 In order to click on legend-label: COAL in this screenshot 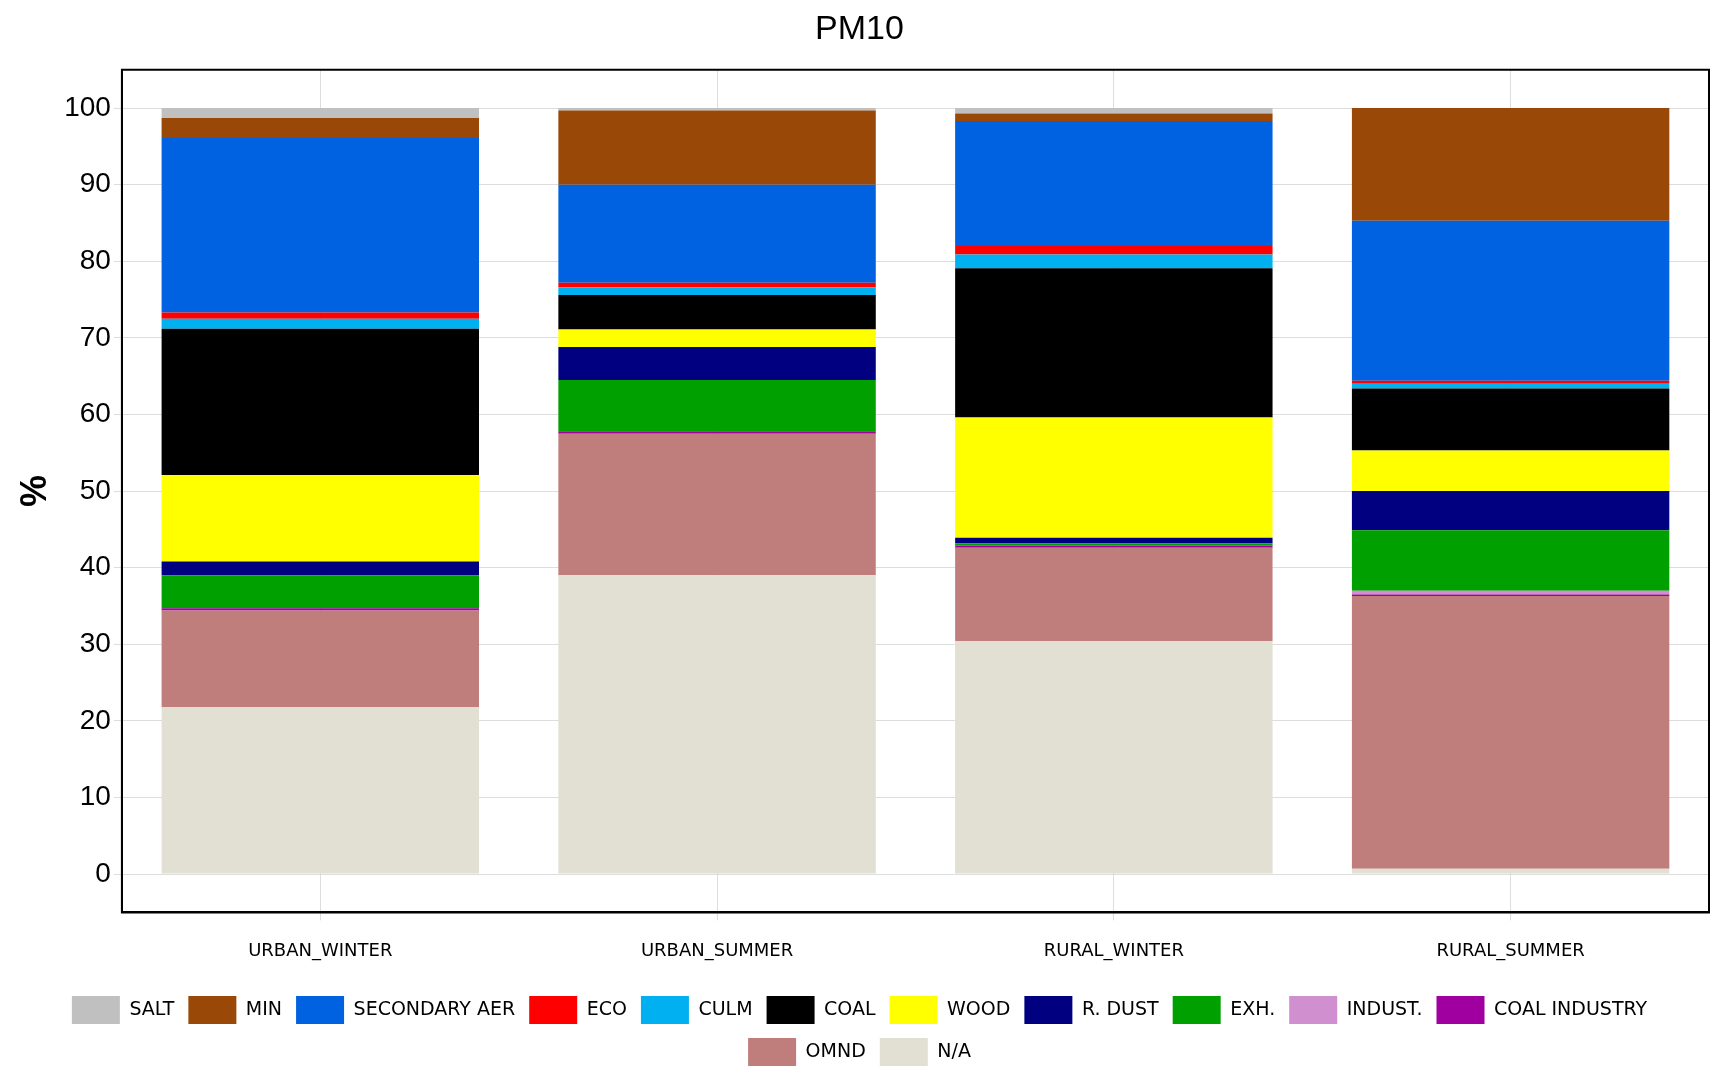, I will do `click(850, 1007)`.